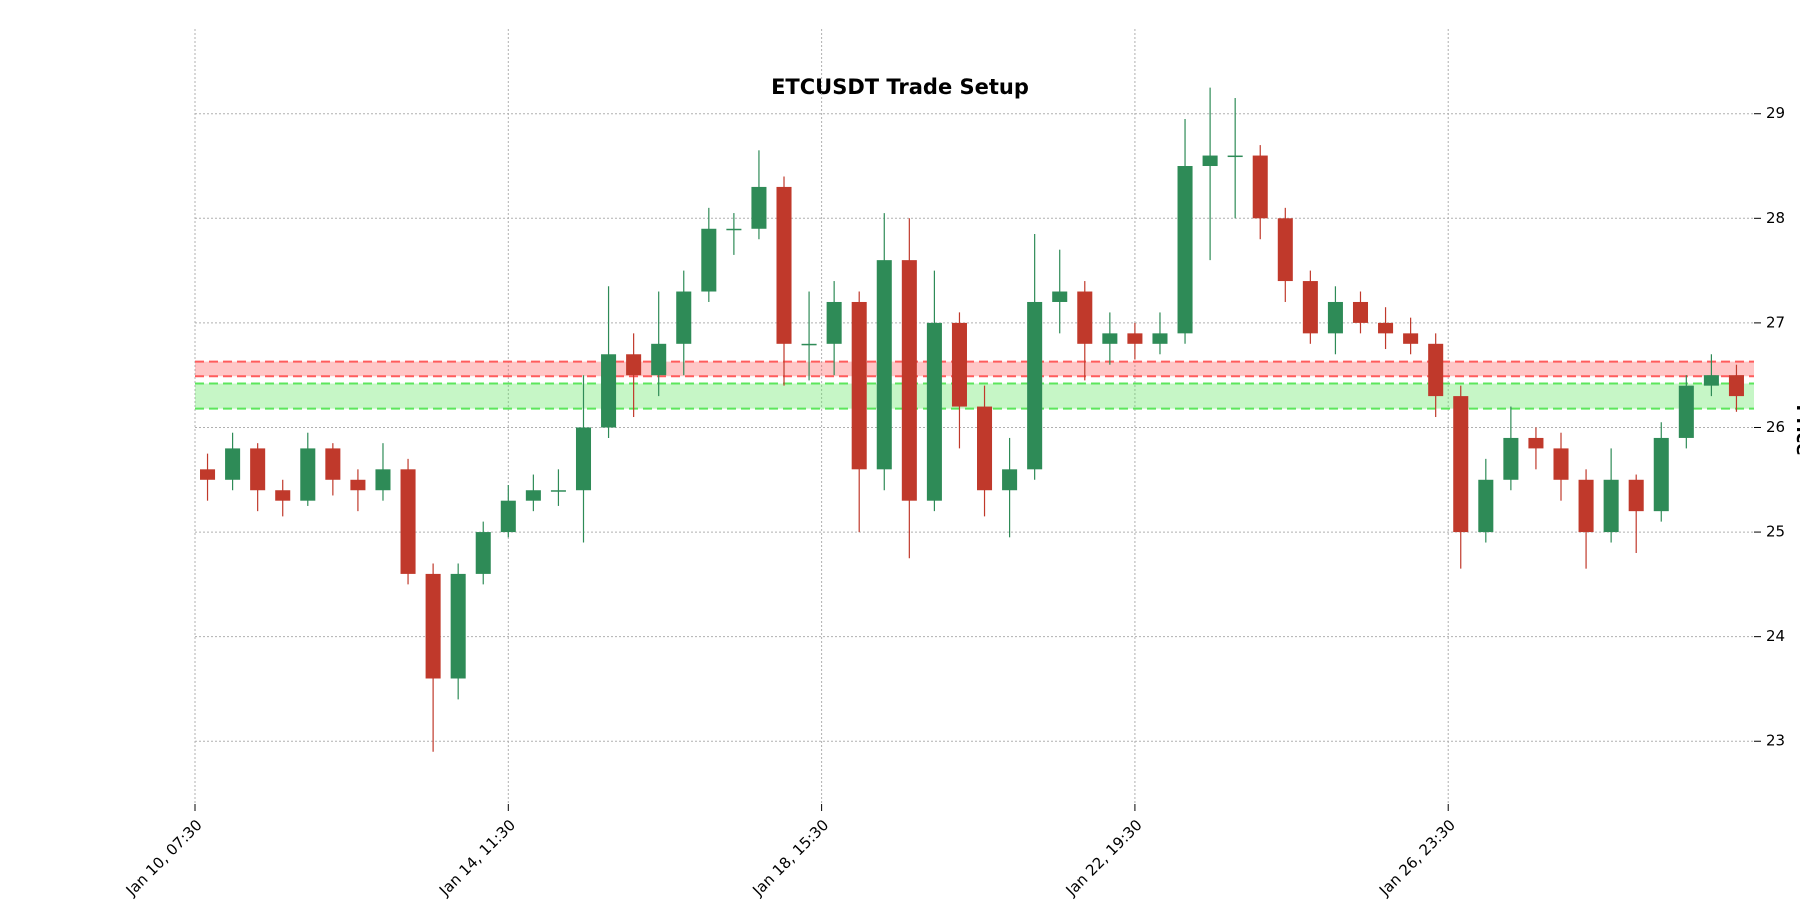 The height and width of the screenshot is (900, 1800). Describe the element at coordinates (1775, 741) in the screenshot. I see `y-tick-label: 23` at that location.